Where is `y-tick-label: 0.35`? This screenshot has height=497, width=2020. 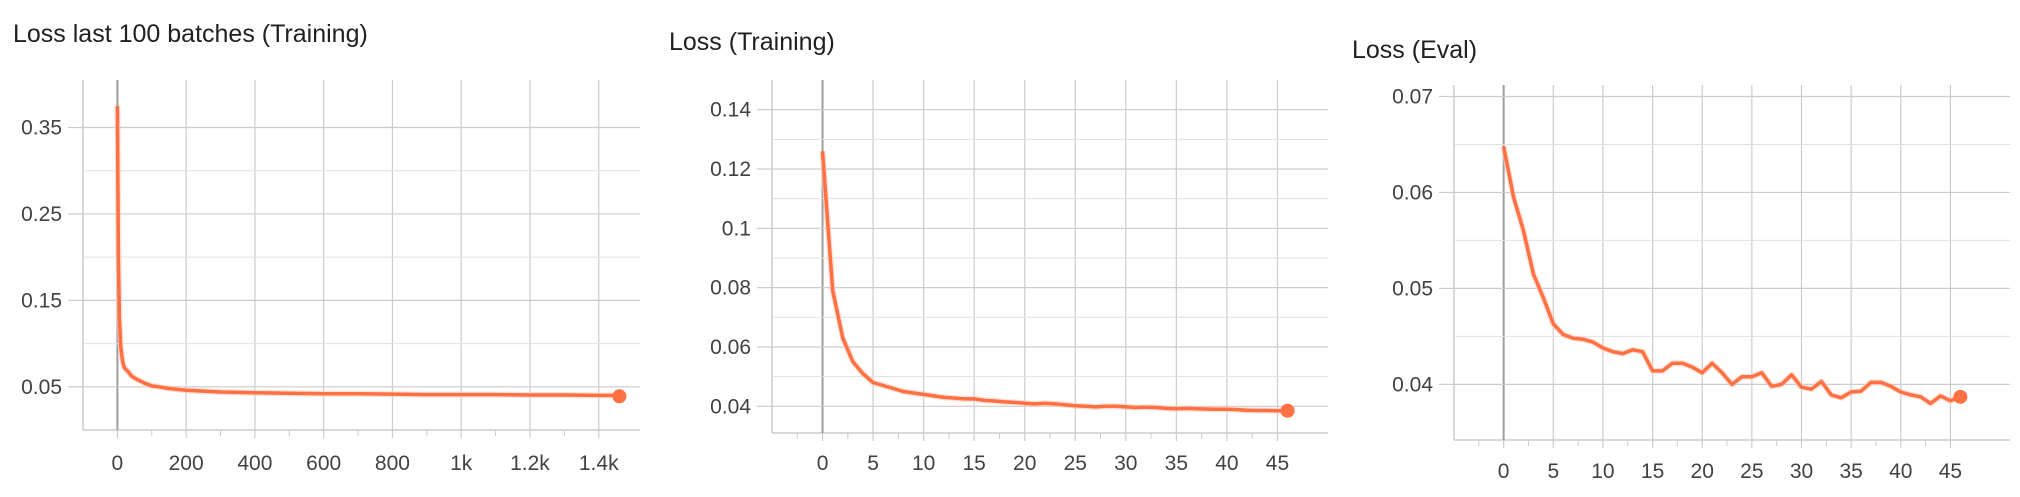
y-tick-label: 0.35 is located at coordinates (41, 128).